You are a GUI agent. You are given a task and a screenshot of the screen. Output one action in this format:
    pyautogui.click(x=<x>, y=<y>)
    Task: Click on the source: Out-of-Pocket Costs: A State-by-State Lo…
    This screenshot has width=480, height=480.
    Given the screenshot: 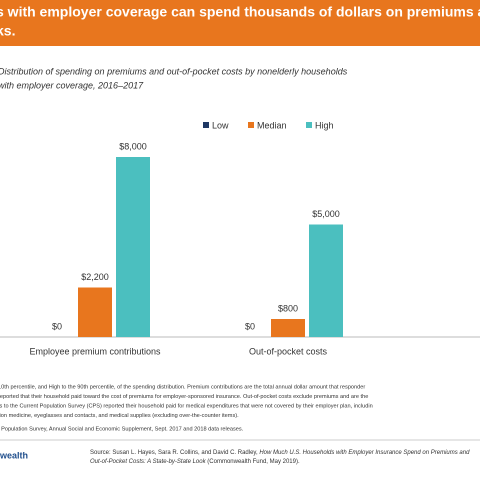 What is the action you would take?
    pyautogui.click(x=195, y=462)
    